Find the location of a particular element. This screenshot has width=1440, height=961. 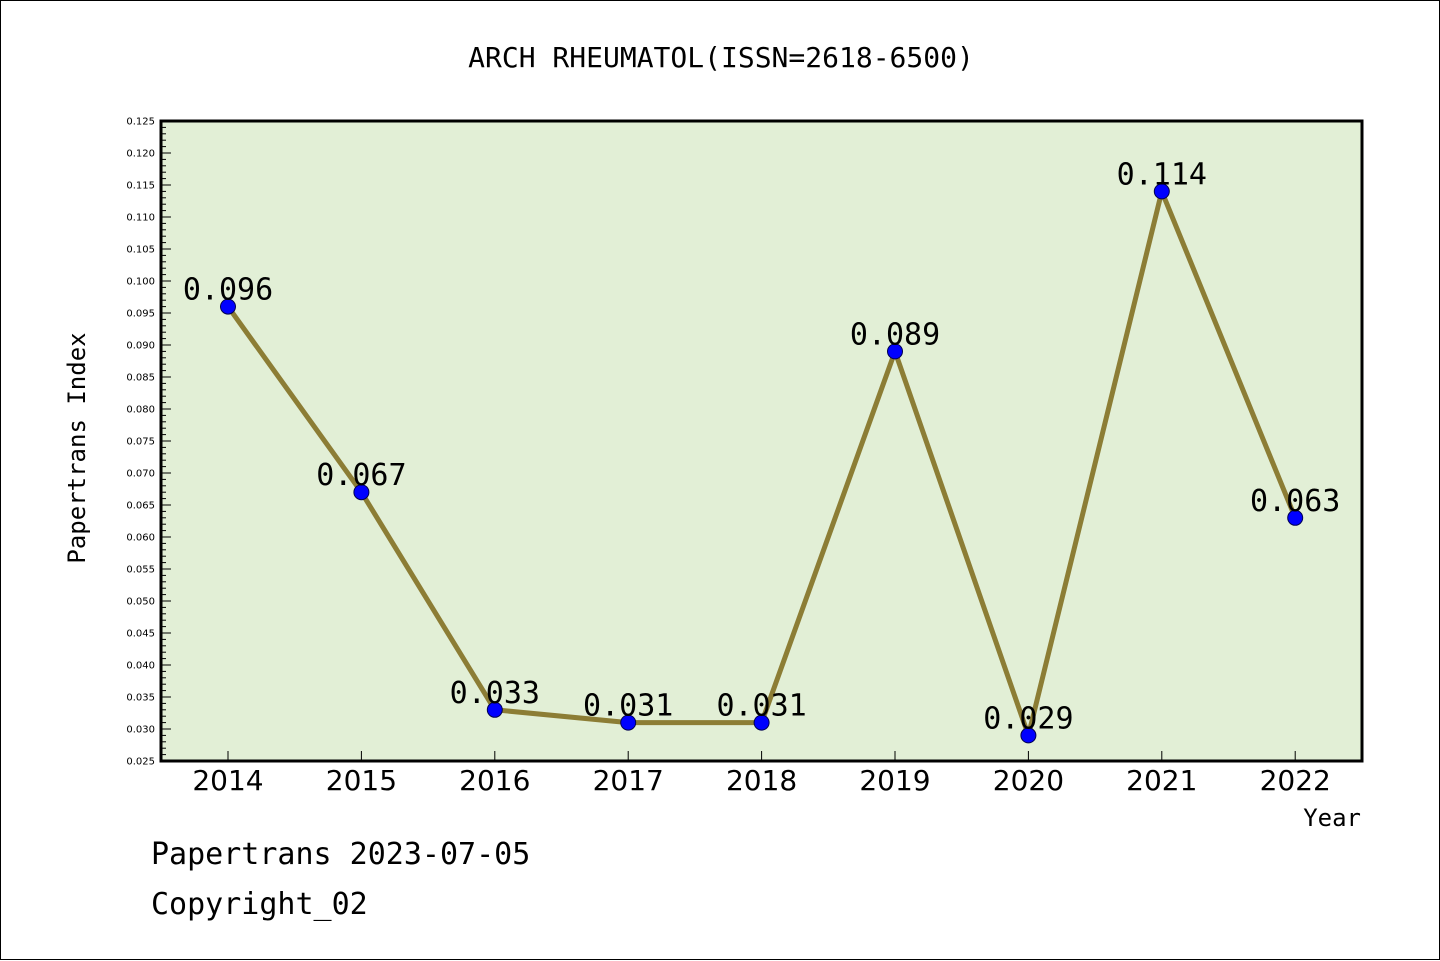

data-label: 0.029 is located at coordinates (1028, 718).